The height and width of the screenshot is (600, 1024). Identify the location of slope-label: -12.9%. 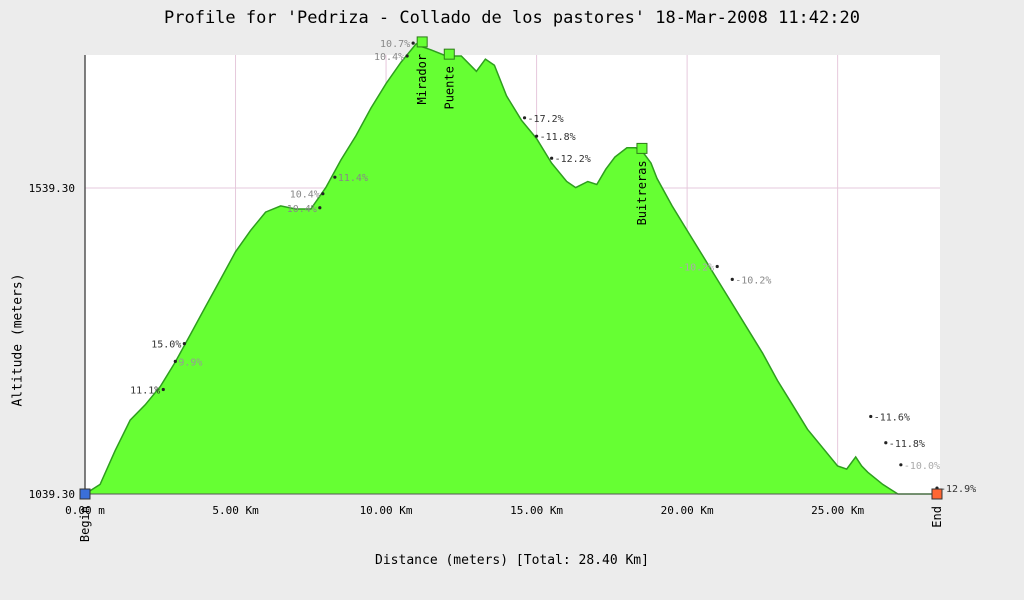
(958, 489).